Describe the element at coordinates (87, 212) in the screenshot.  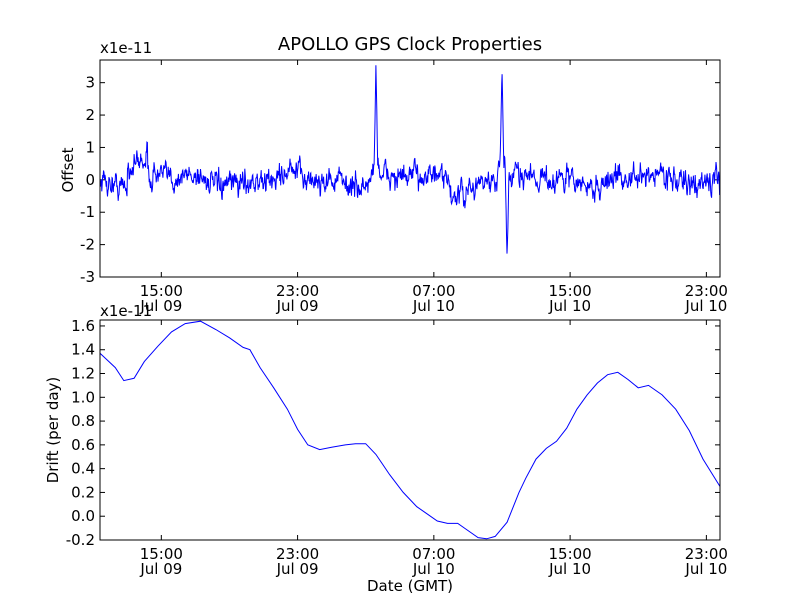
I see `ytick-label: -1` at that location.